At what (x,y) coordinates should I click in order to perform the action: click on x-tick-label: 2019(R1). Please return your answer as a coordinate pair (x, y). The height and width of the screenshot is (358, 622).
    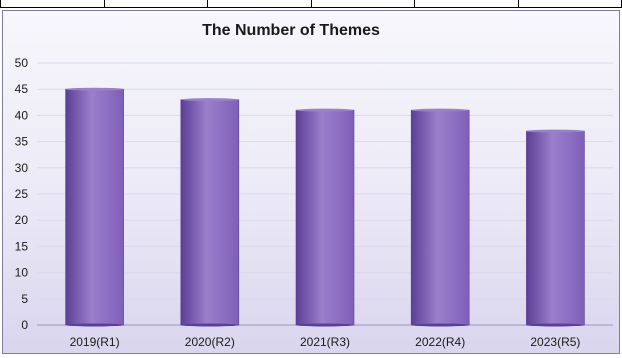
    Looking at the image, I should click on (95, 342).